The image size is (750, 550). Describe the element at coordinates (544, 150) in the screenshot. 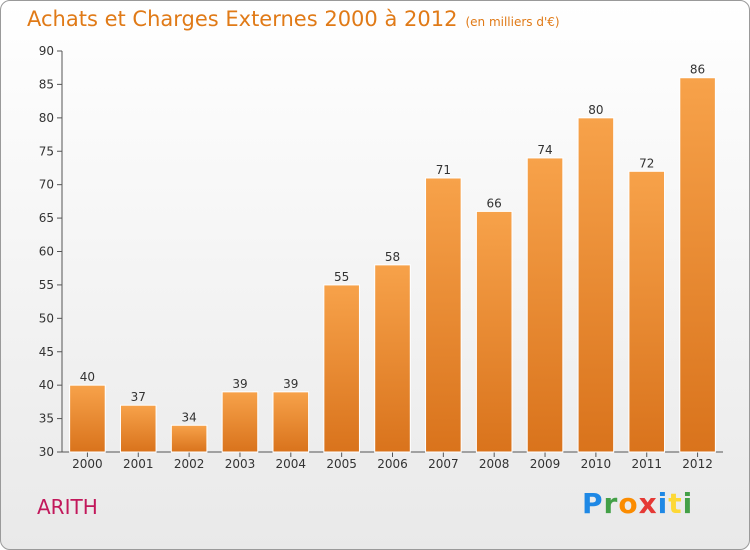

I see `data-label-2009: 74` at that location.